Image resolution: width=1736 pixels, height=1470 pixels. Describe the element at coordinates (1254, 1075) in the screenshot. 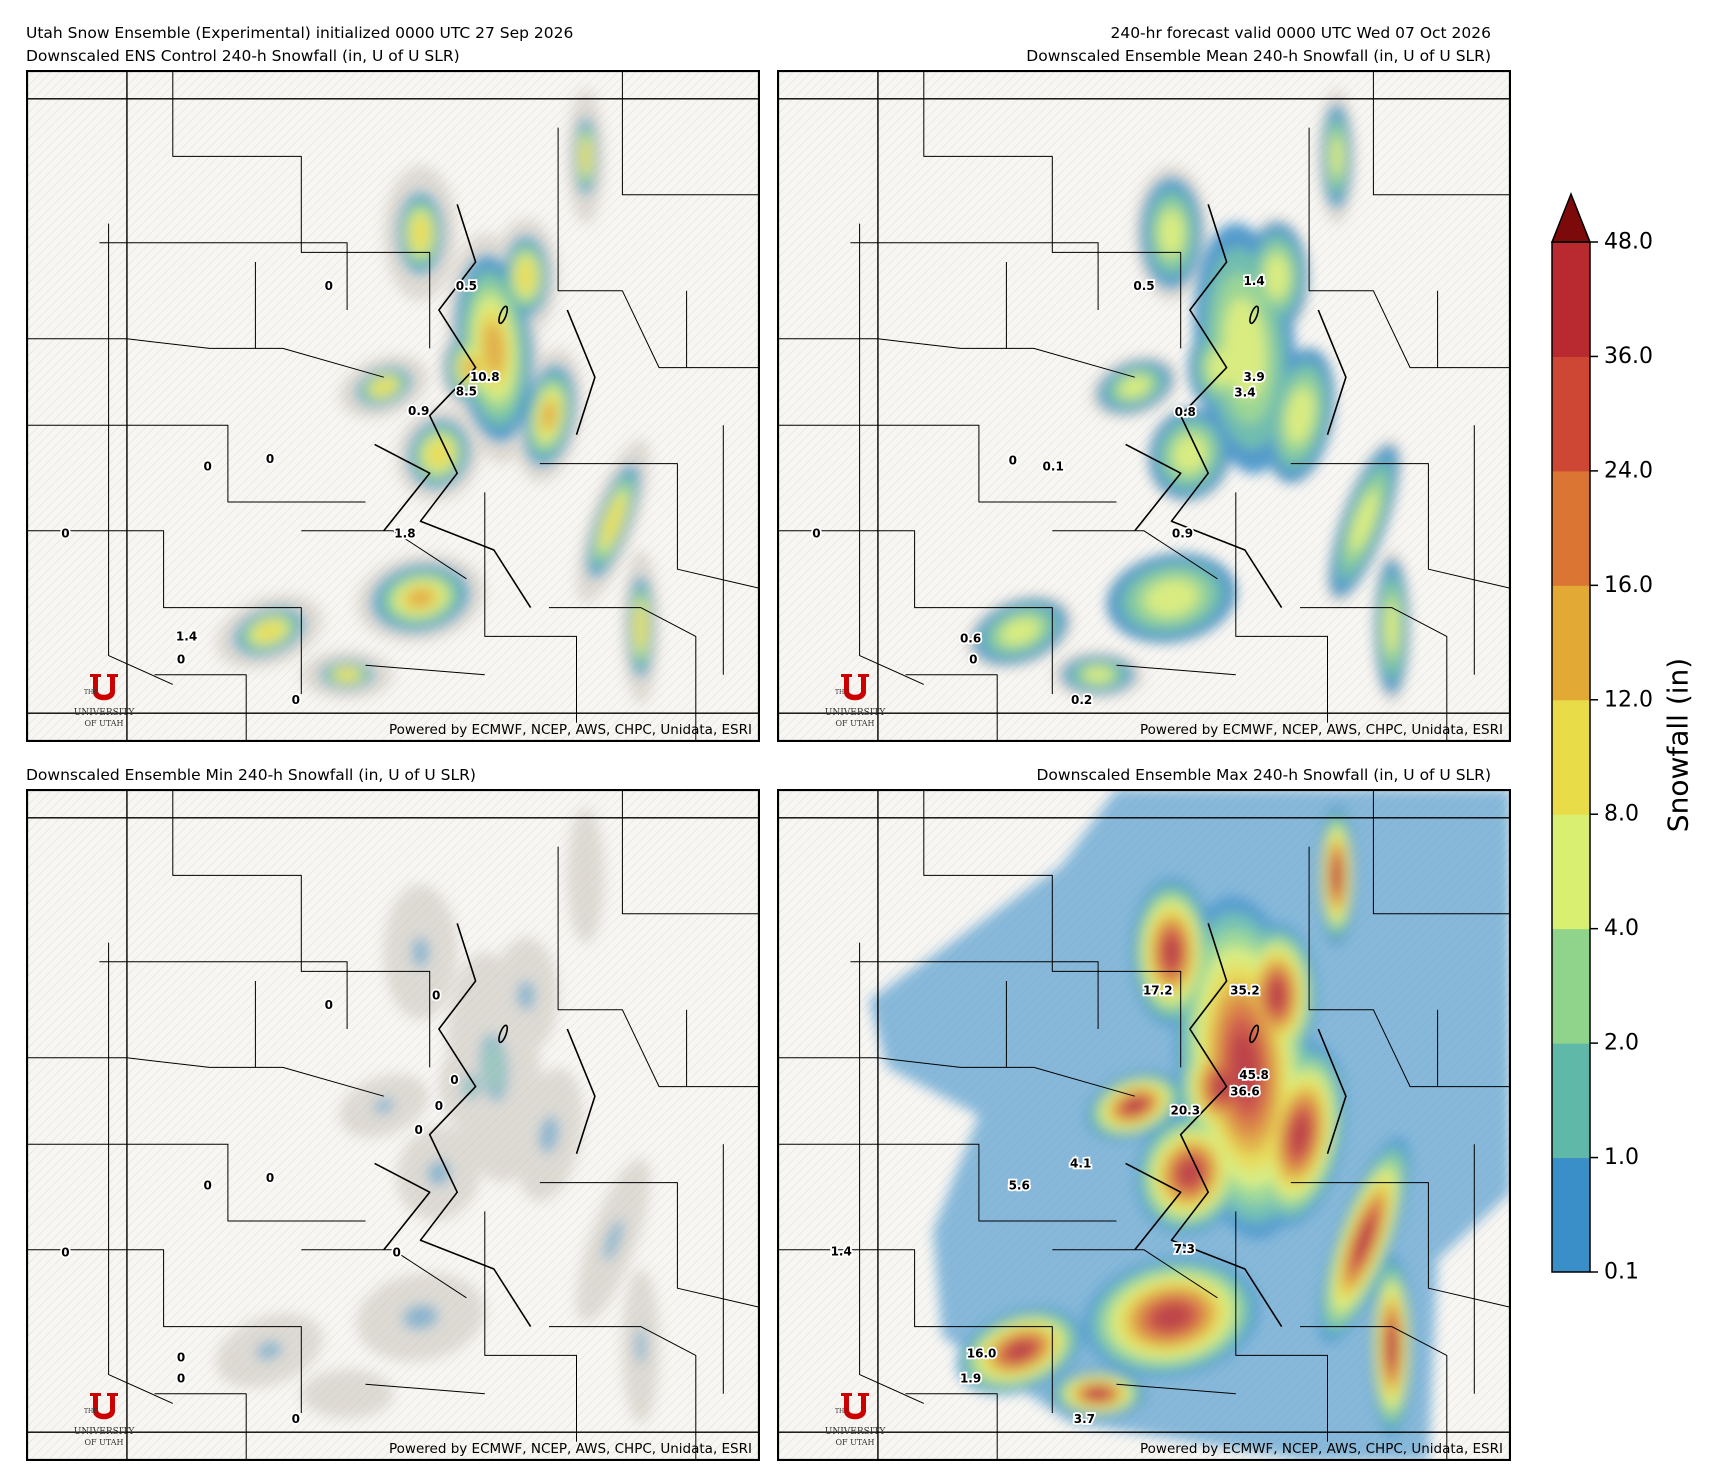

I see `value-label: 45.8` at that location.